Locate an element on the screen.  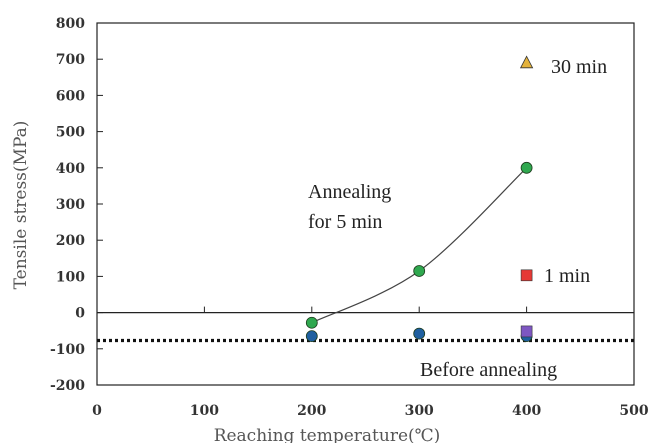
x-tick-label: 0 is located at coordinates (97, 411).